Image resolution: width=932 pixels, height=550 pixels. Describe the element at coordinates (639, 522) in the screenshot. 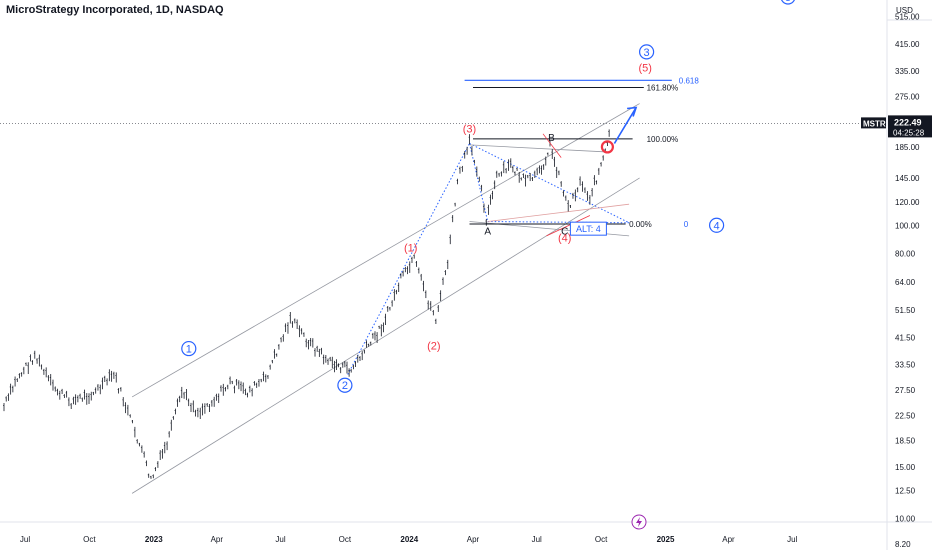

I see `lightning-glyph` at that location.